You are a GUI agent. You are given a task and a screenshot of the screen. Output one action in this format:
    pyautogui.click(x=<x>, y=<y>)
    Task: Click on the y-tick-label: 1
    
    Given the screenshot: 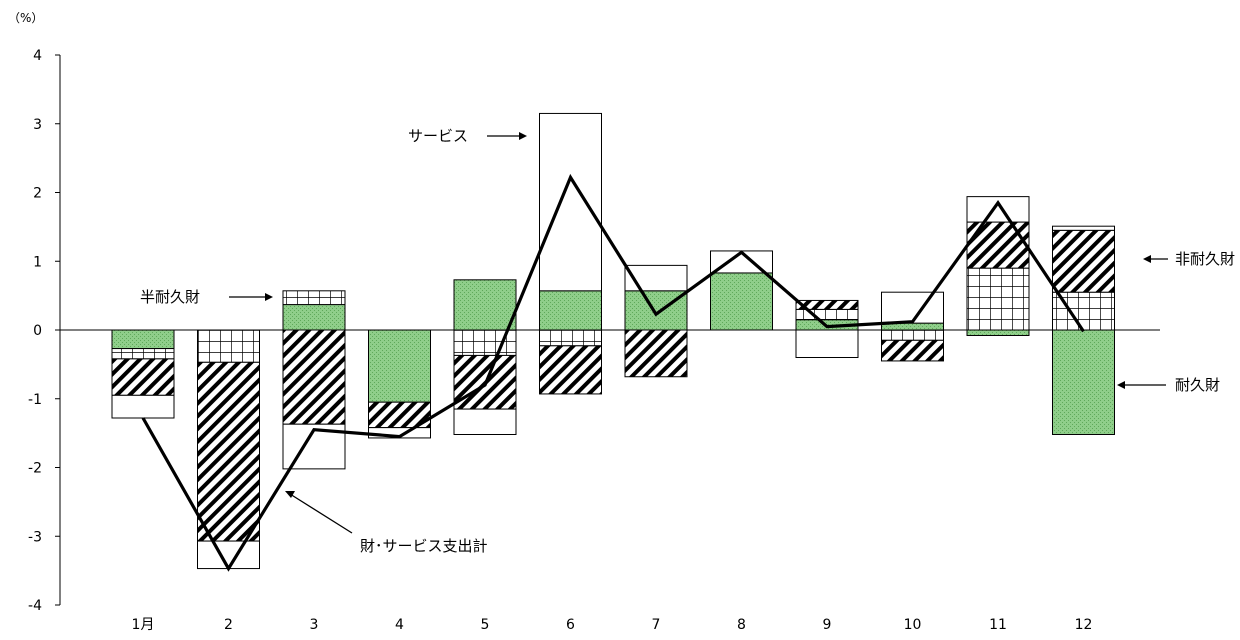 What is the action you would take?
    pyautogui.click(x=37, y=262)
    